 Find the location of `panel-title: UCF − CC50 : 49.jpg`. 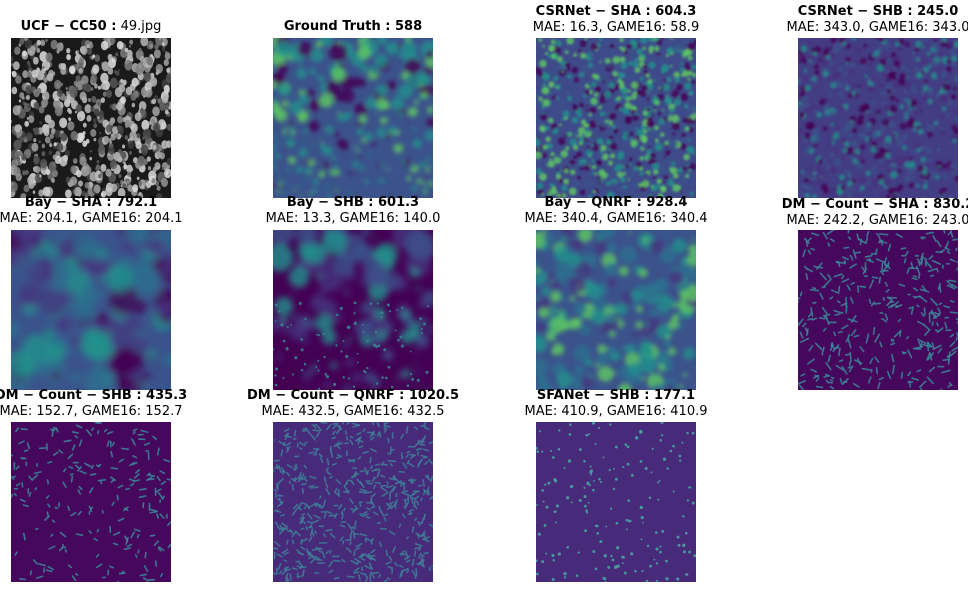

panel-title: UCF − CC50 : 49.jpg is located at coordinates (91, 26).